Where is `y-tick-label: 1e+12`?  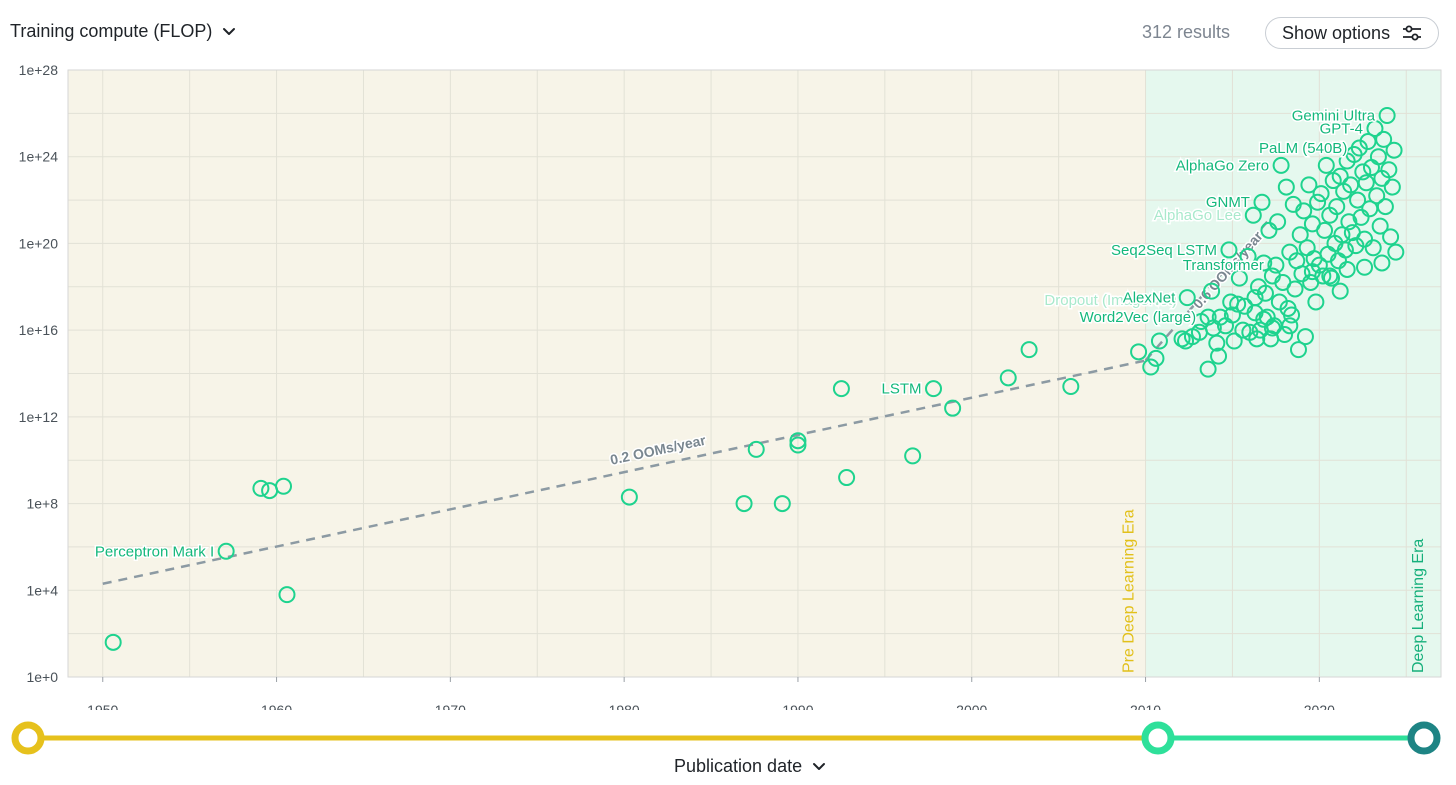
y-tick-label: 1e+12 is located at coordinates (39, 417).